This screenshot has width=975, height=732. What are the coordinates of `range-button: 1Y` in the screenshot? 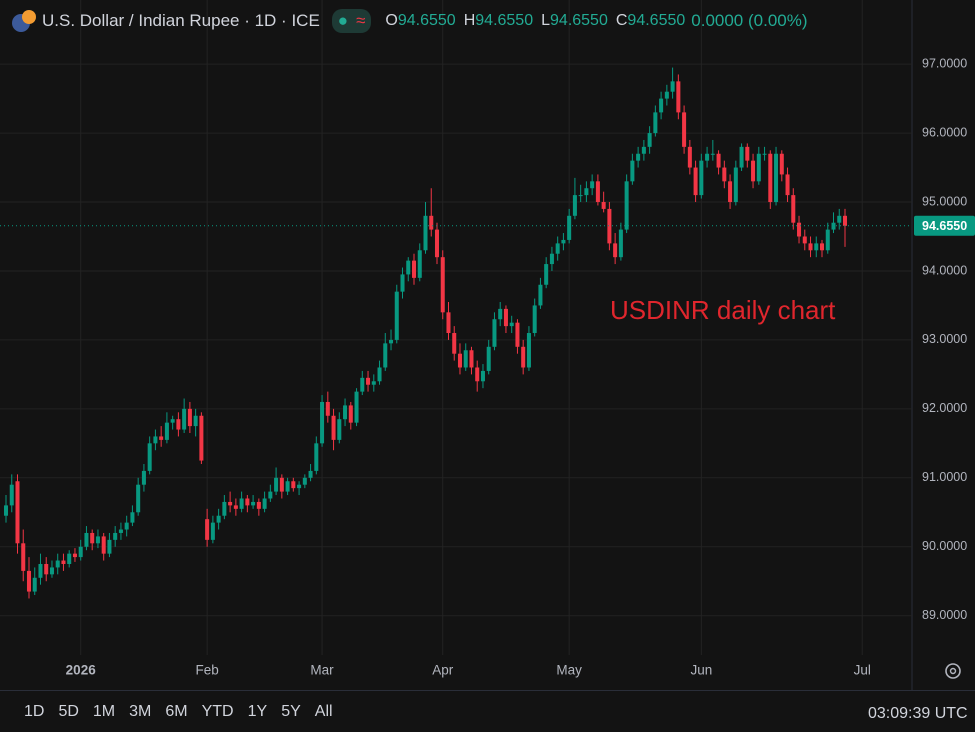 It's located at (257, 711).